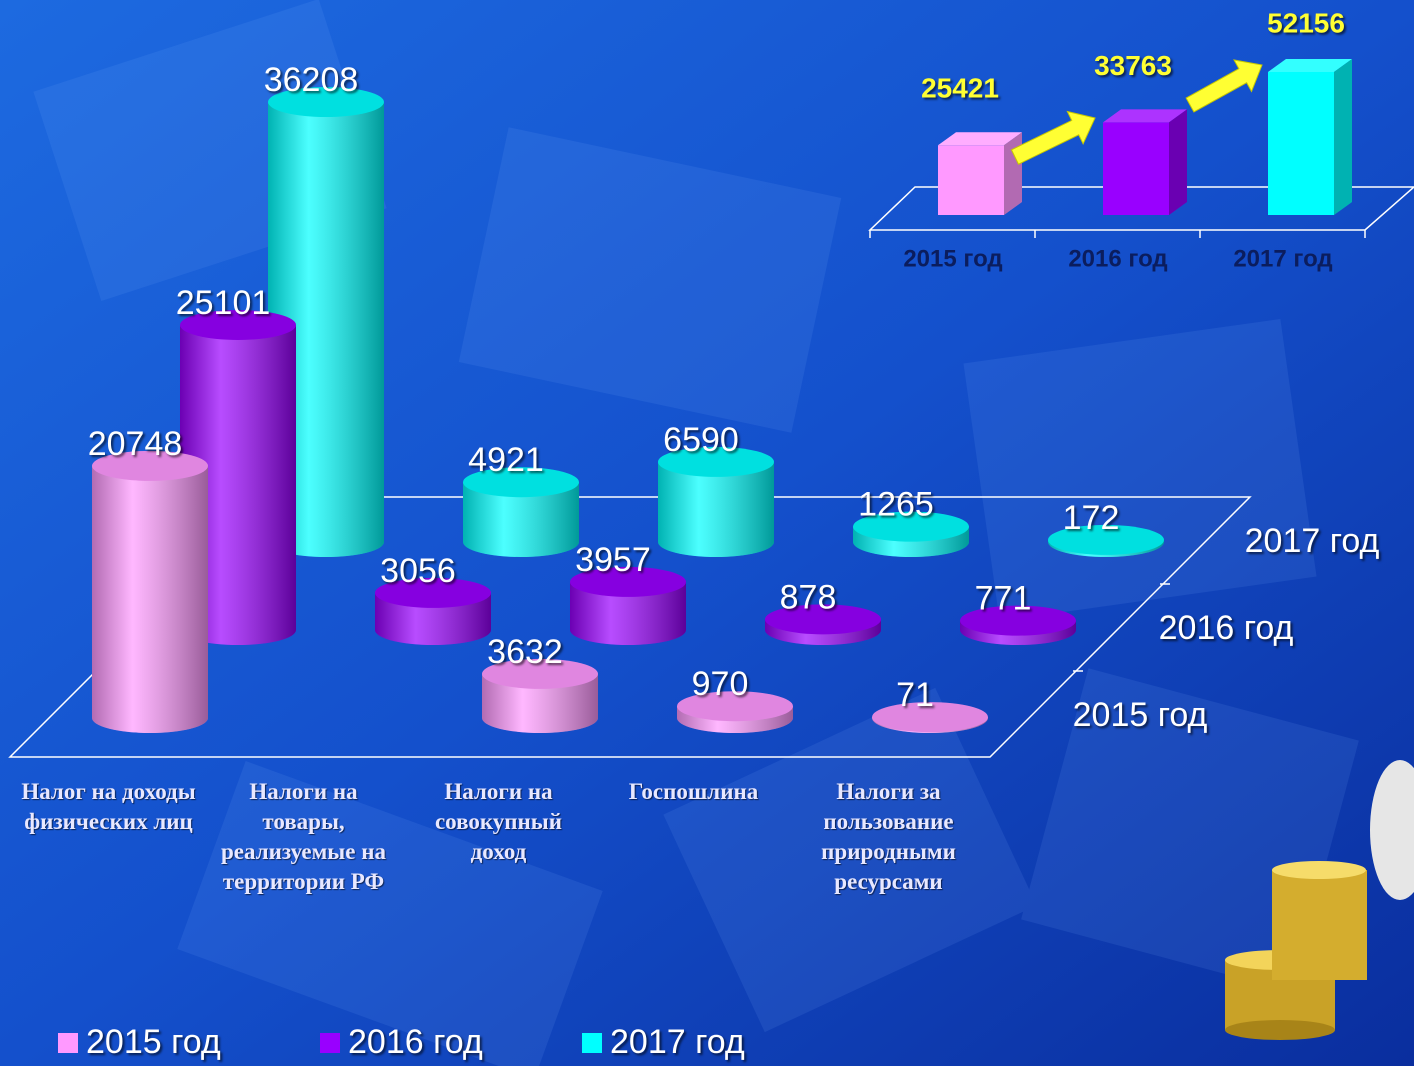 Image resolution: width=1414 pixels, height=1066 pixels. Describe the element at coordinates (223, 303) in the screenshot. I see `value-label: 25101` at that location.